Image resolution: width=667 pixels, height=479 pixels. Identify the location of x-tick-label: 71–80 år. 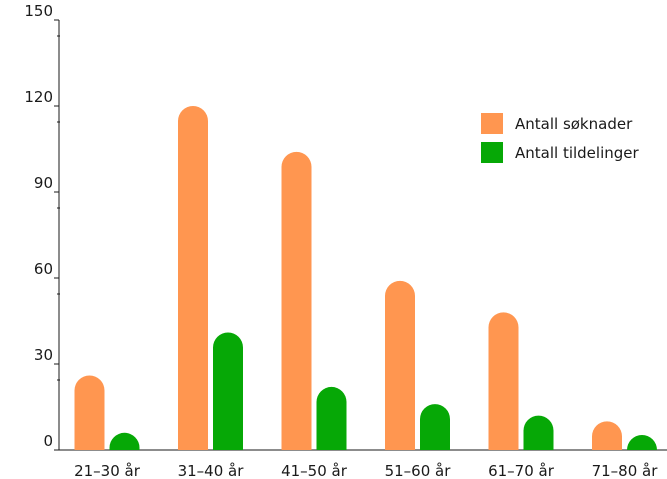
(625, 470).